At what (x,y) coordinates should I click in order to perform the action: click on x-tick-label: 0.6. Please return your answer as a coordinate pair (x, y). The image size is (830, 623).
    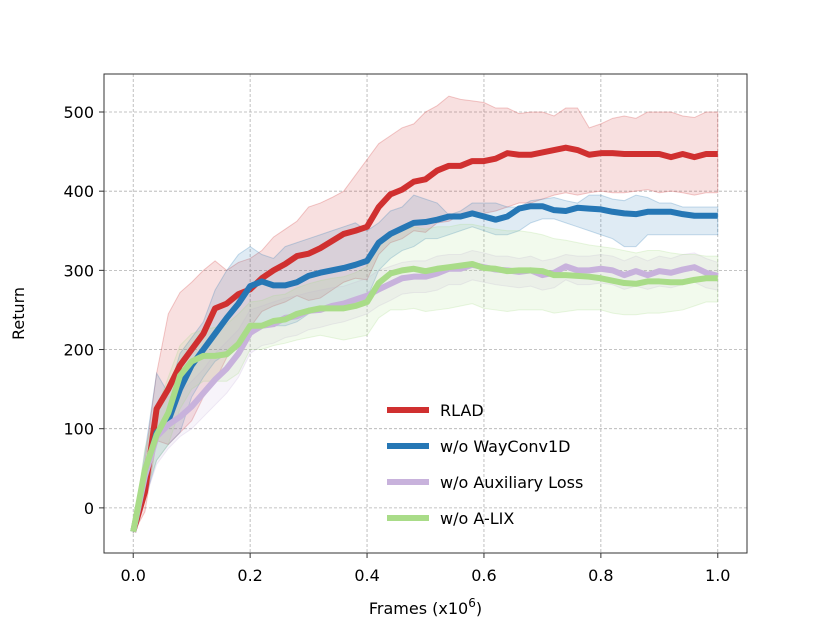
    Looking at the image, I should click on (483, 575).